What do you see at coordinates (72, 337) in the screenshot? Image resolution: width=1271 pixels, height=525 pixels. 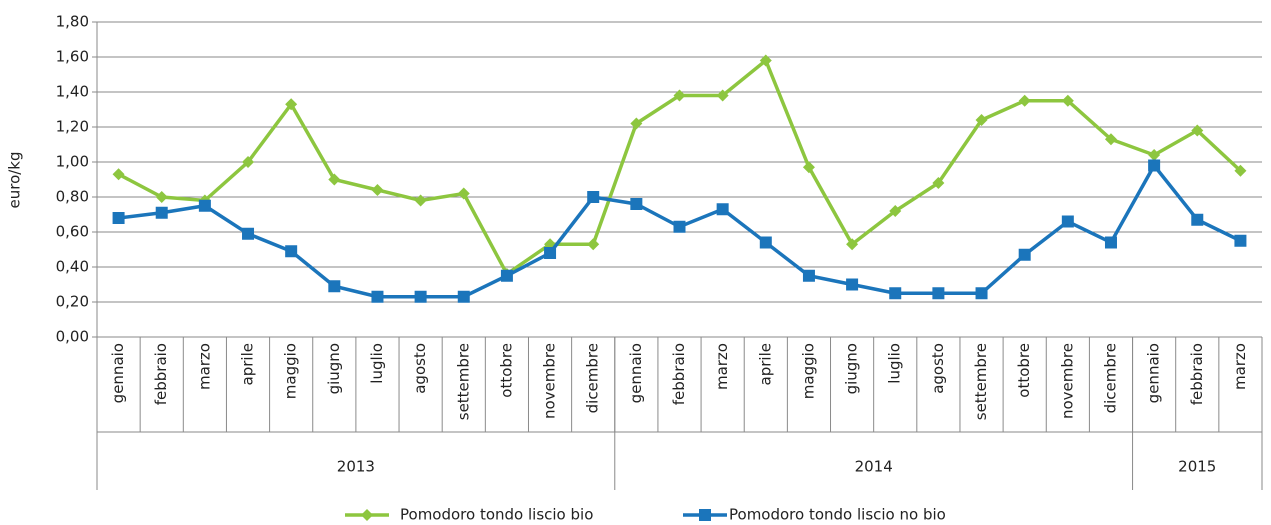 I see `y-tick-label: 0,00` at bounding box center [72, 337].